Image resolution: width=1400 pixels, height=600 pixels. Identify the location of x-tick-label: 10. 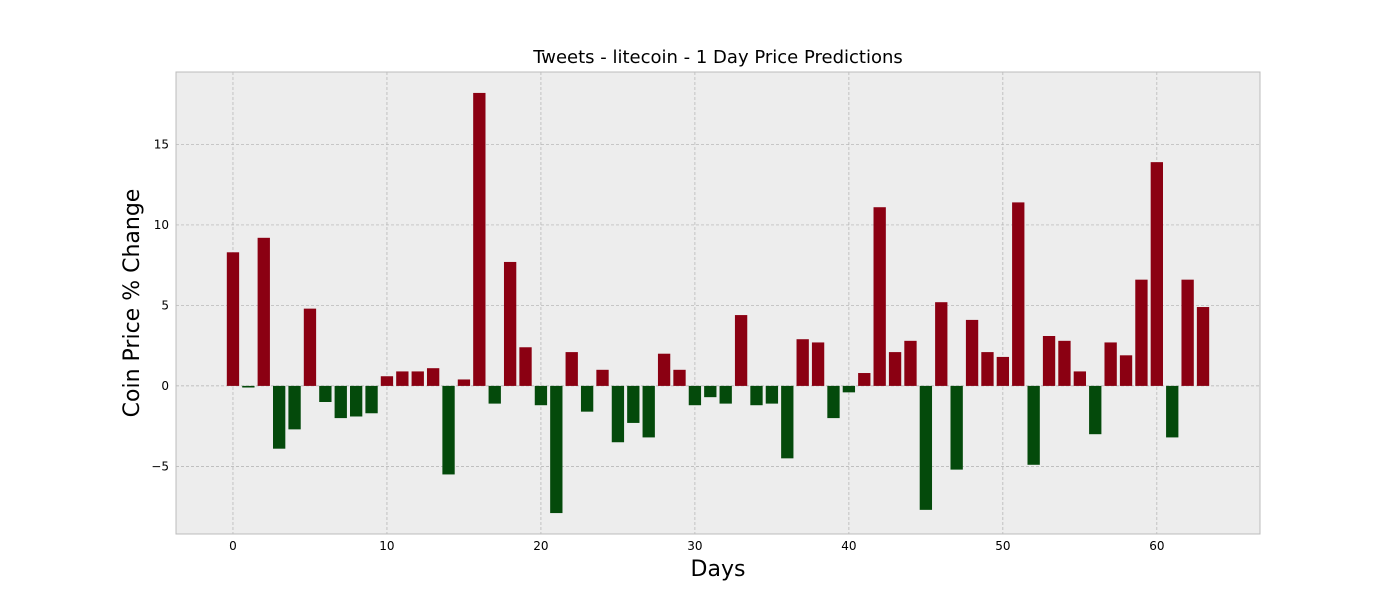
(386, 546).